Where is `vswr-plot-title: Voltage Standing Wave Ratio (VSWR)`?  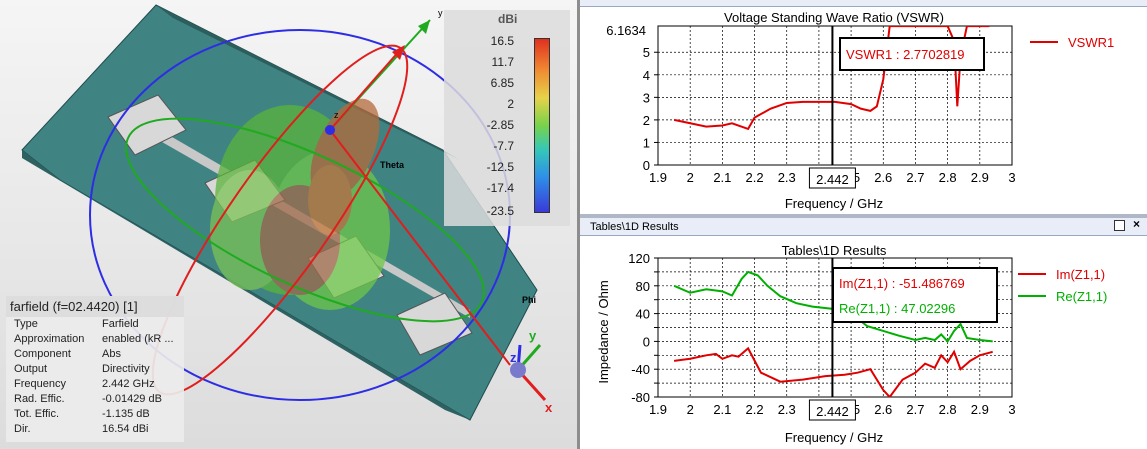
vswr-plot-title: Voltage Standing Wave Ratio (VSWR) is located at coordinates (834, 17).